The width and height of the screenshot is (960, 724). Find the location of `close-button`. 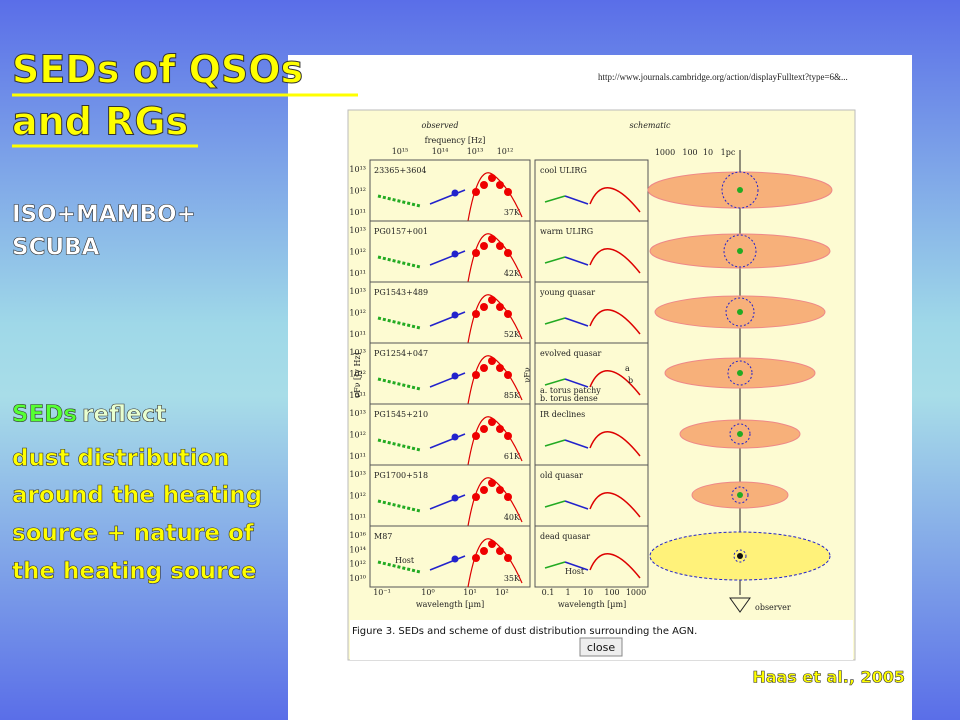

close-button is located at coordinates (601, 647).